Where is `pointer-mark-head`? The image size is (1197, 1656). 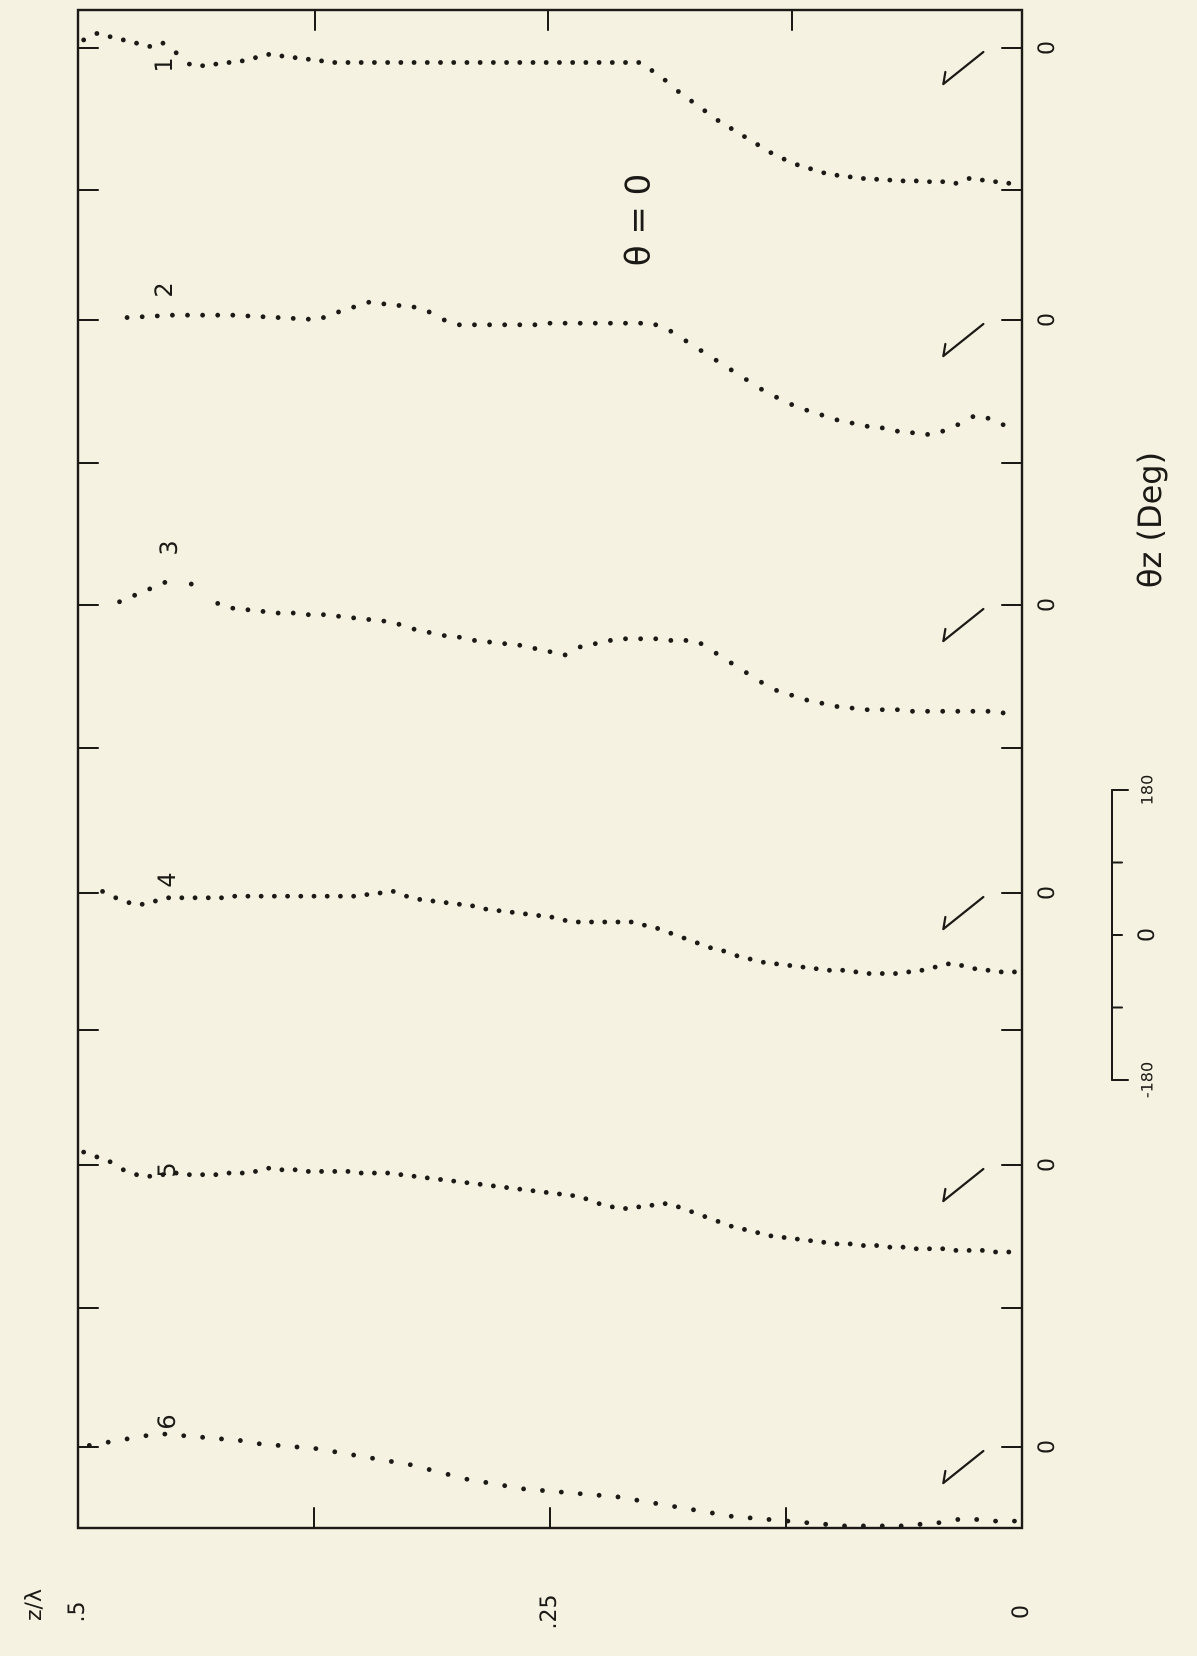 pointer-mark-head is located at coordinates (944, 635).